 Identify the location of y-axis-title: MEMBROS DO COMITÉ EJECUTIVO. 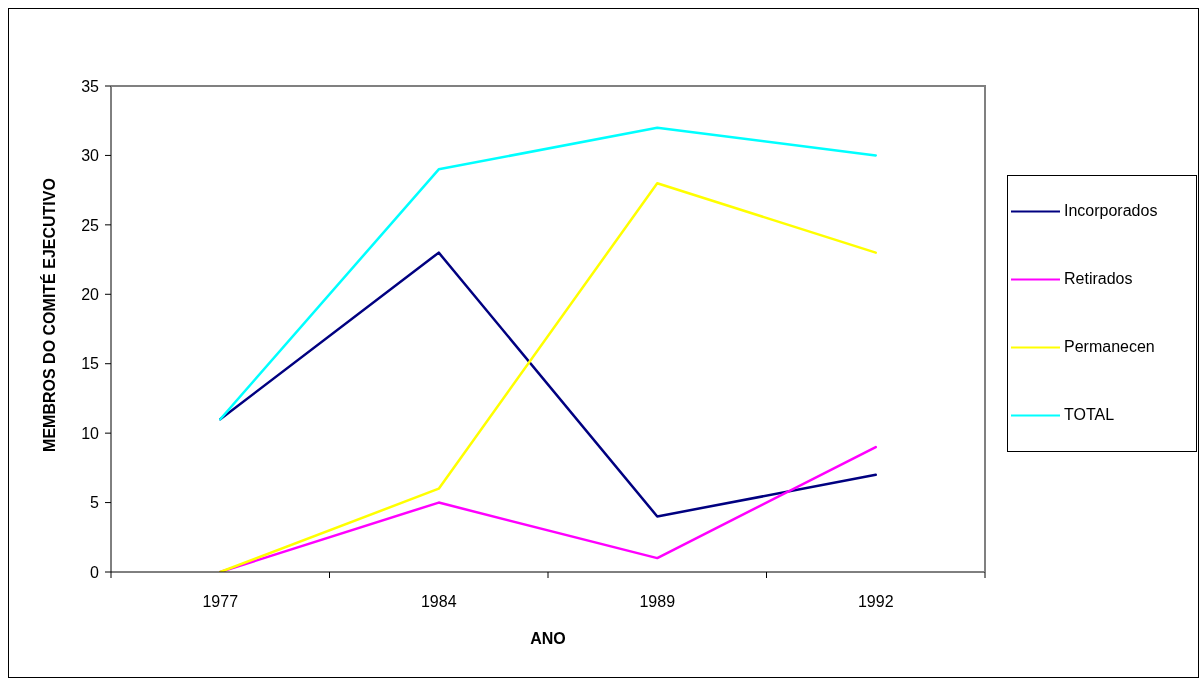
(48, 315).